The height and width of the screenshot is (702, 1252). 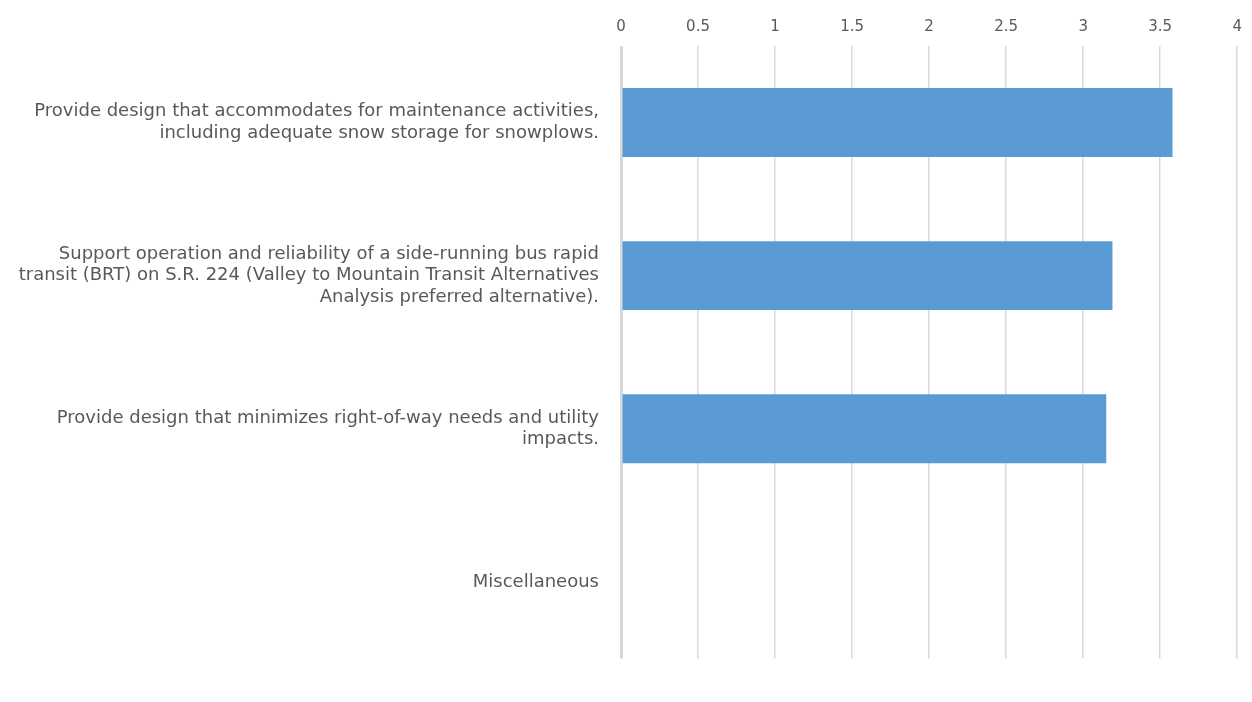 I want to click on y-tick-label: Miscellaneous, so click(x=535, y=580).